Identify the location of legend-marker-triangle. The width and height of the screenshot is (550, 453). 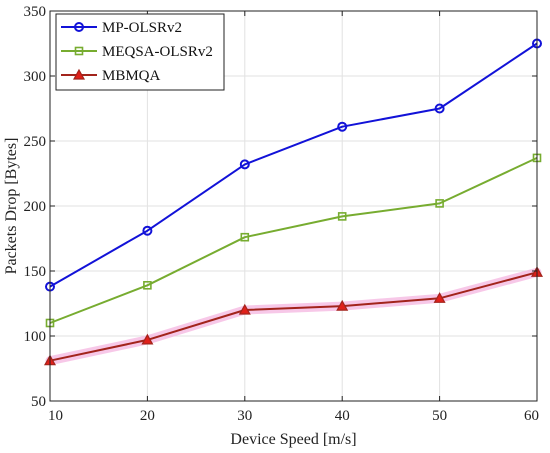
(79, 74).